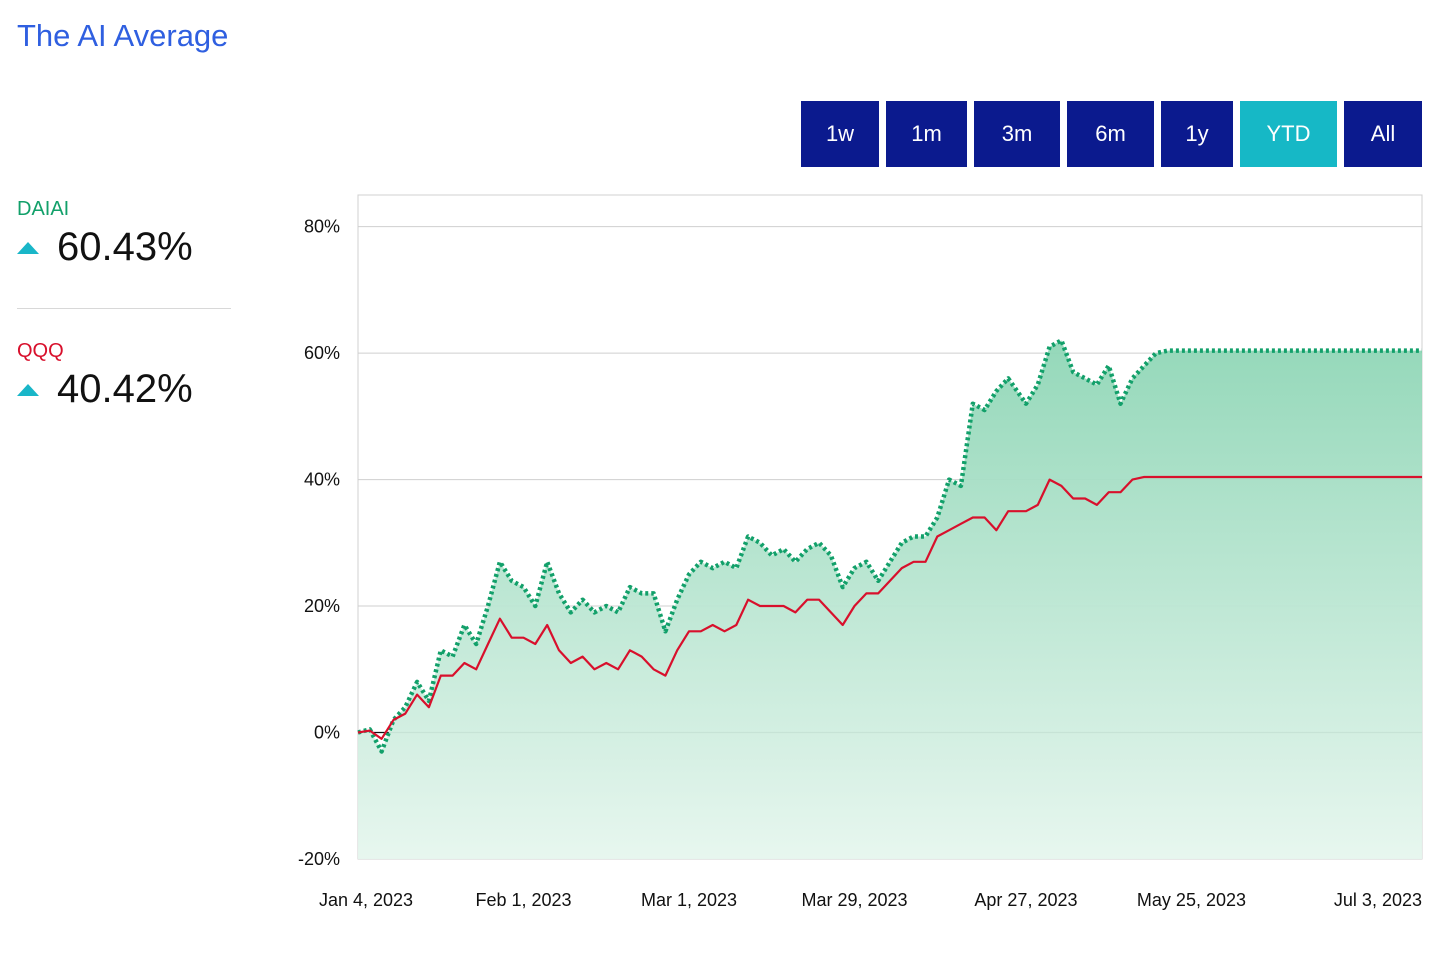 Image resolution: width=1456 pixels, height=964 pixels. What do you see at coordinates (40, 351) in the screenshot?
I see `stat-name: QQQ` at bounding box center [40, 351].